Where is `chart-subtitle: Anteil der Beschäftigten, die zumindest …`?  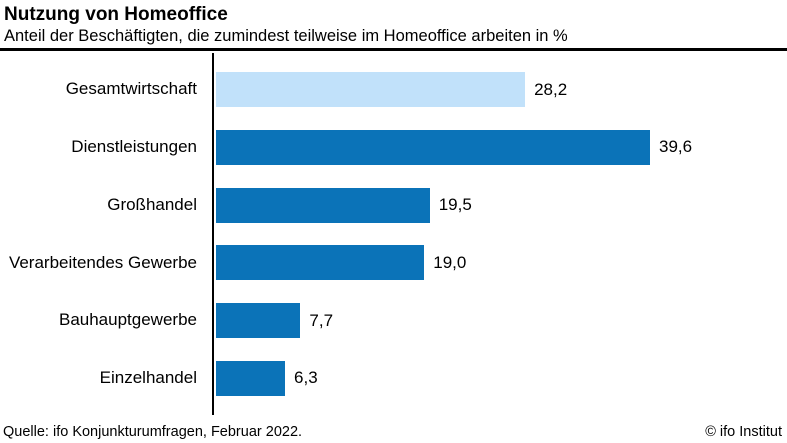
chart-subtitle: Anteil der Beschäftigten, die zumindest … is located at coordinates (286, 36).